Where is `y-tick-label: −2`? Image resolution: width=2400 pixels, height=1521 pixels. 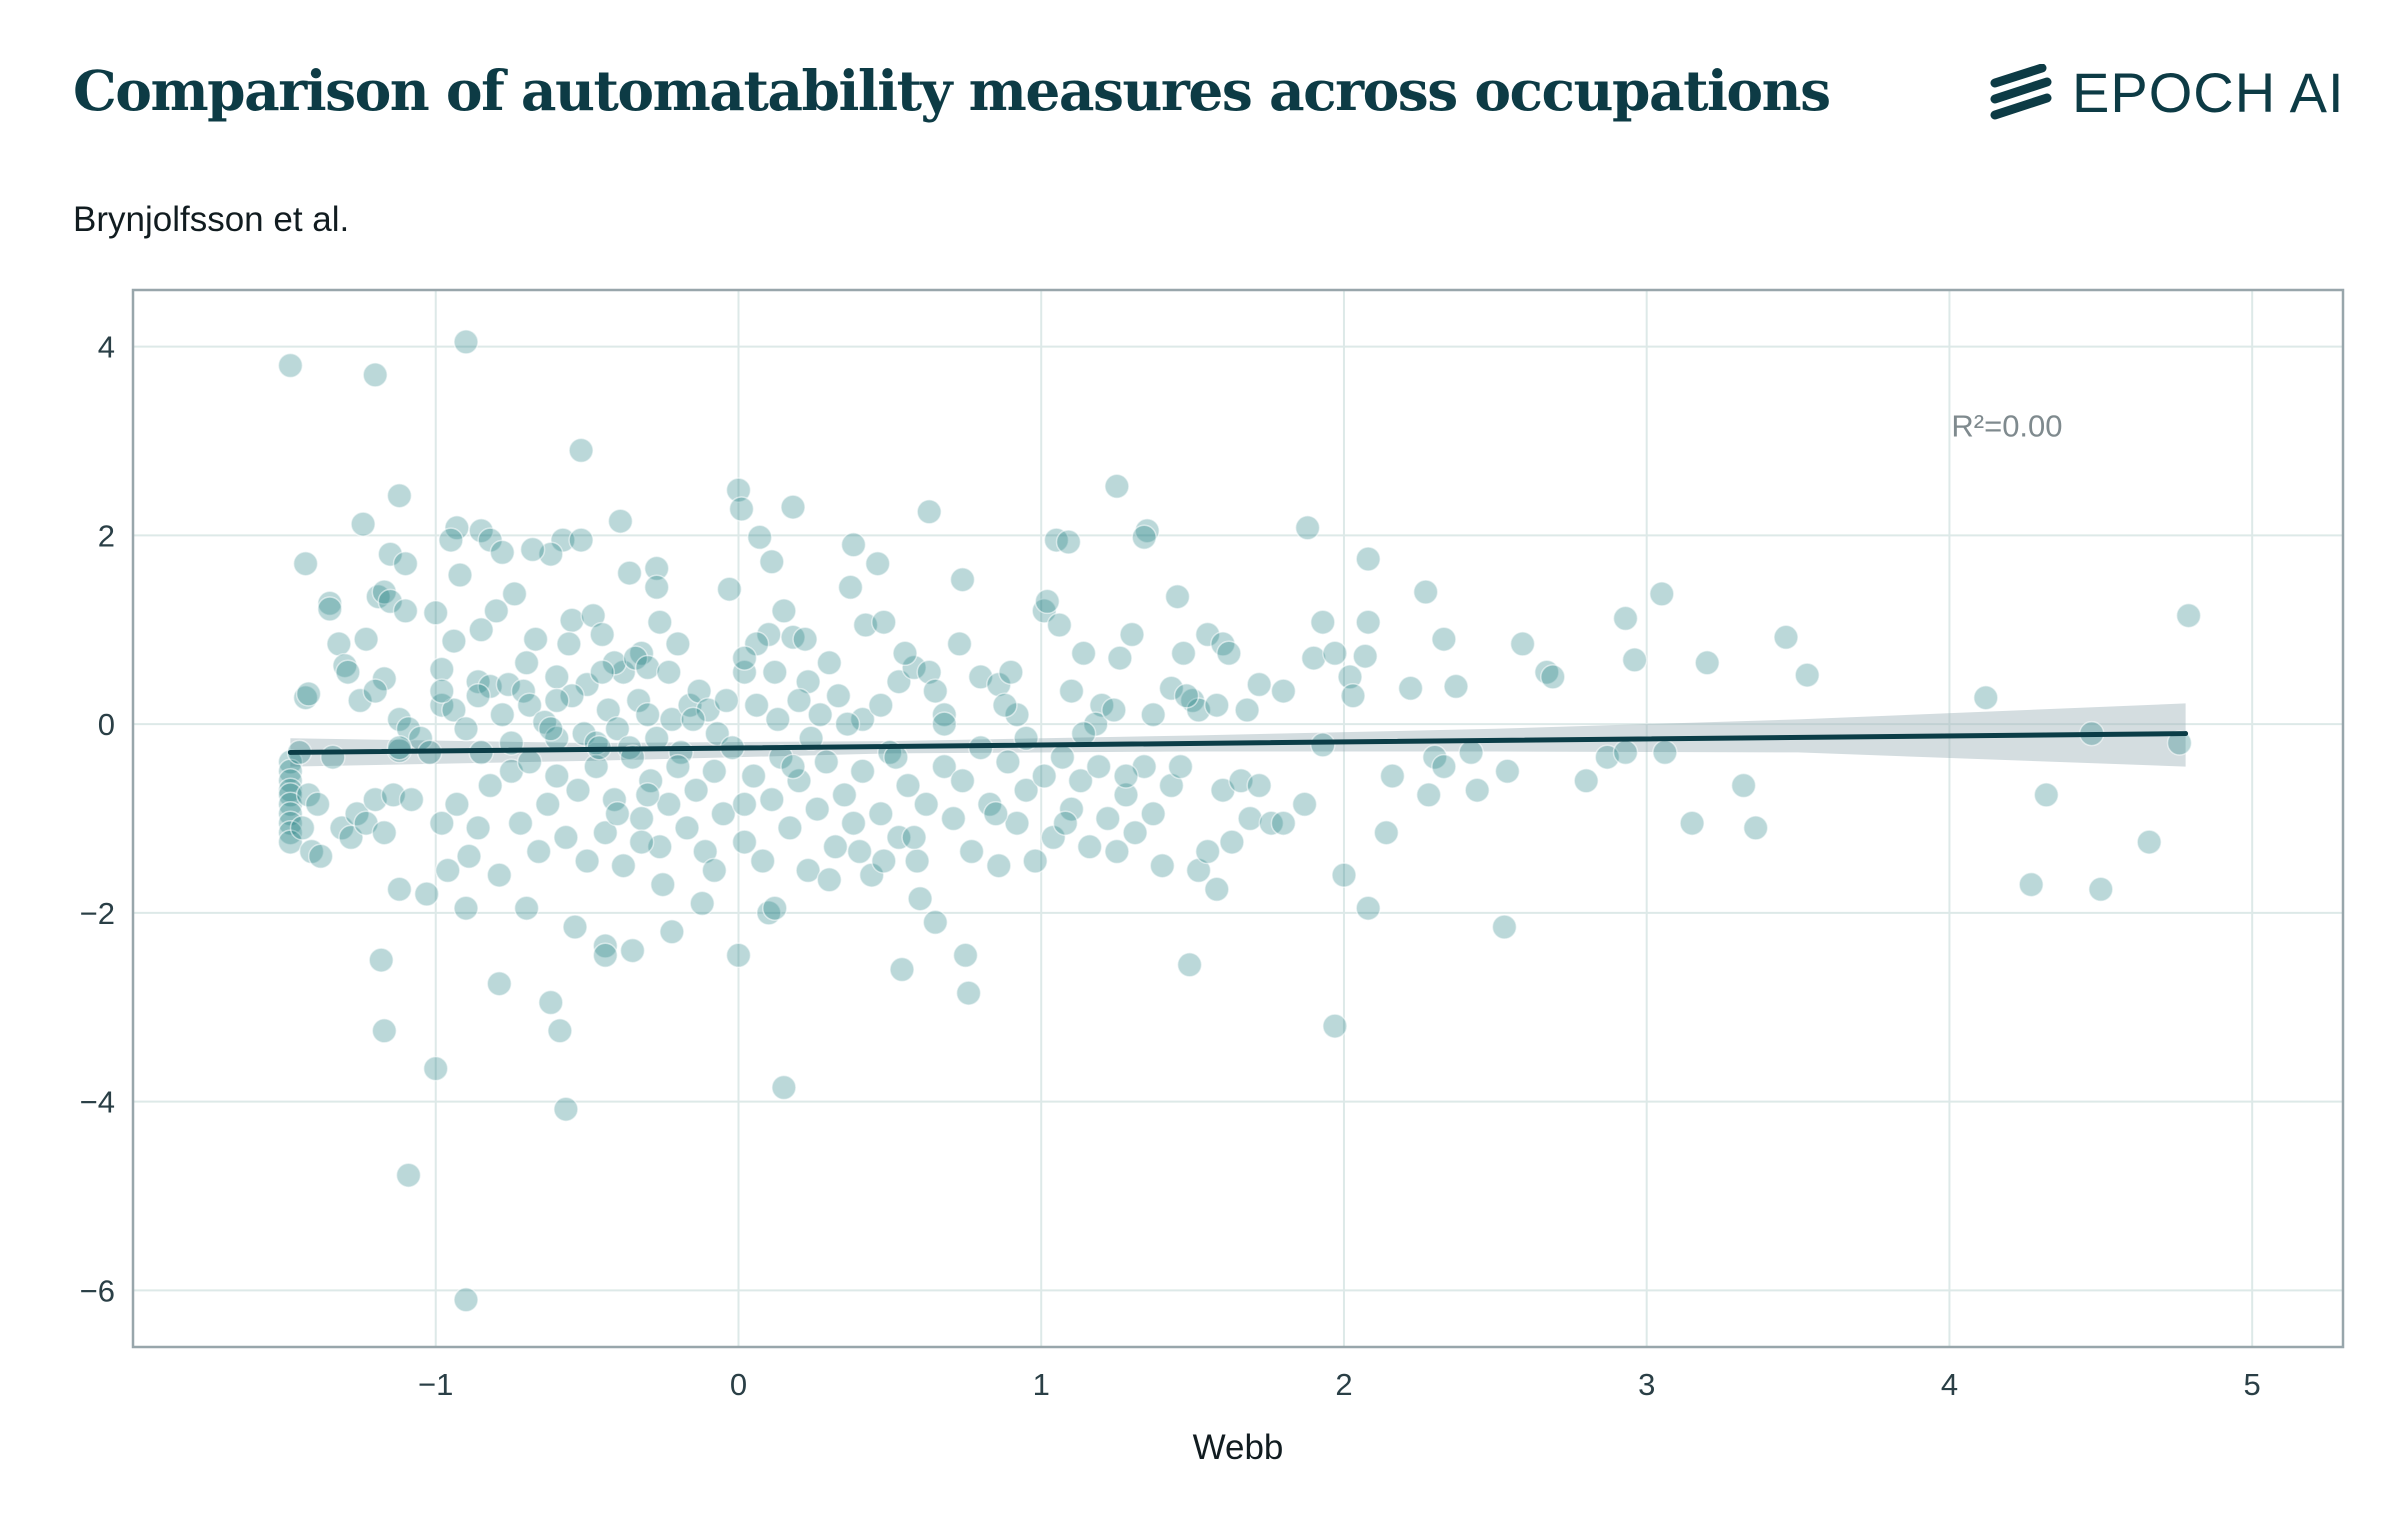 y-tick-label: −2 is located at coordinates (97, 913).